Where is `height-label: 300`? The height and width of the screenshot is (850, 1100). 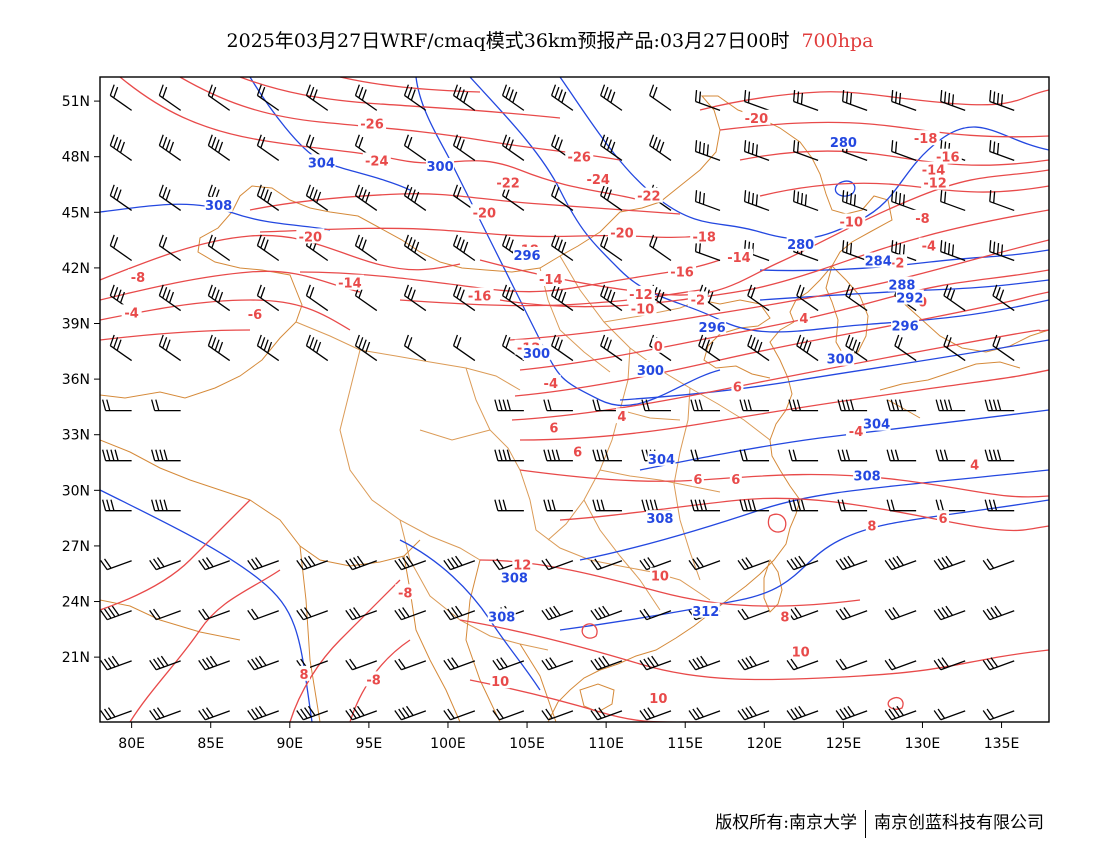 height-label: 300 is located at coordinates (840, 360).